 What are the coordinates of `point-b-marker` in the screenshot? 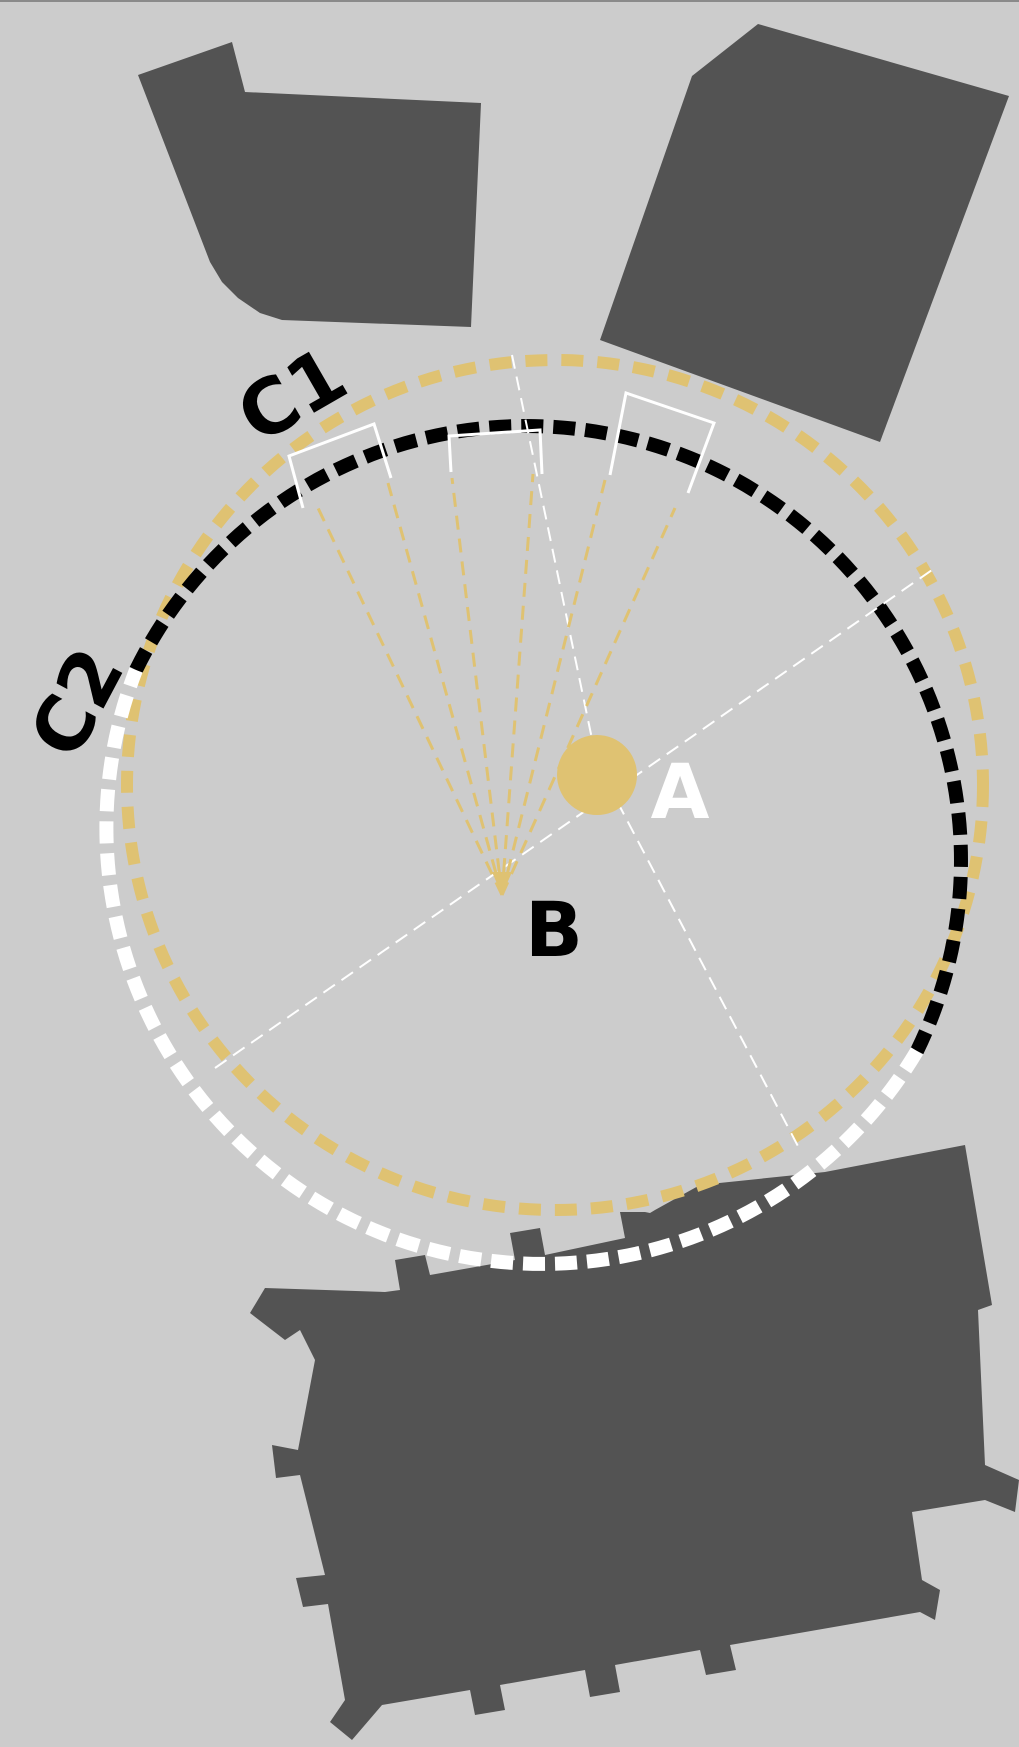 It's located at (502, 883).